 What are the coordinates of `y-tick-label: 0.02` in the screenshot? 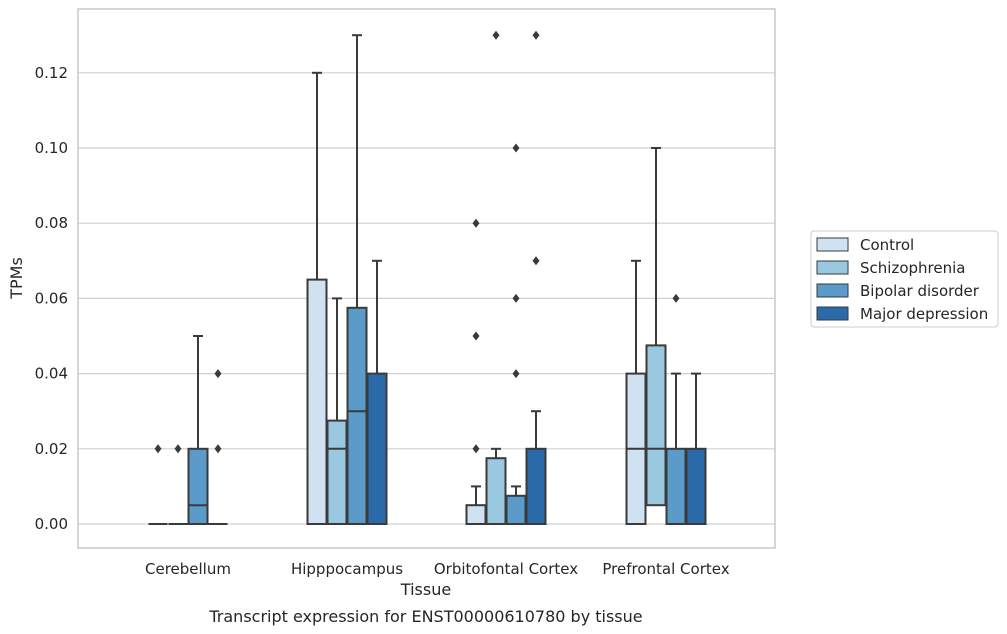 It's located at (51, 449).